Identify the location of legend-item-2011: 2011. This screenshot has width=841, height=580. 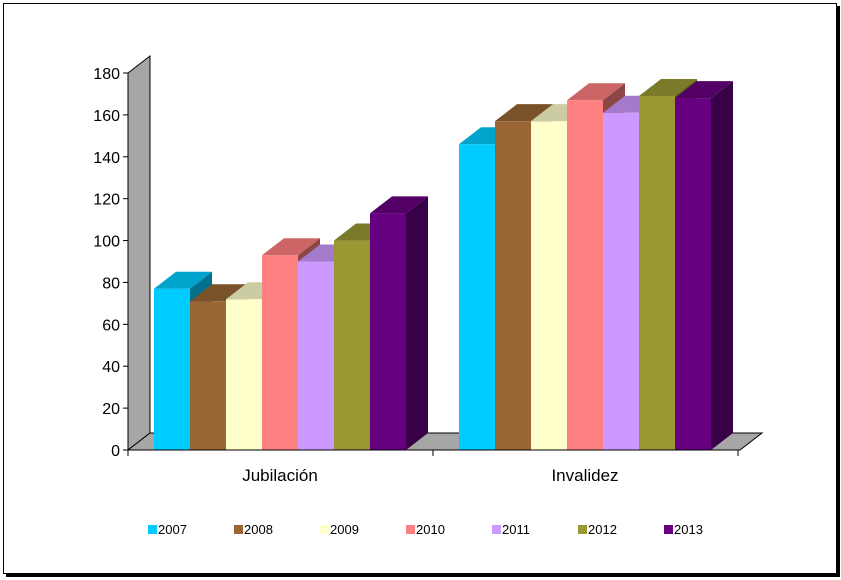
(511, 529).